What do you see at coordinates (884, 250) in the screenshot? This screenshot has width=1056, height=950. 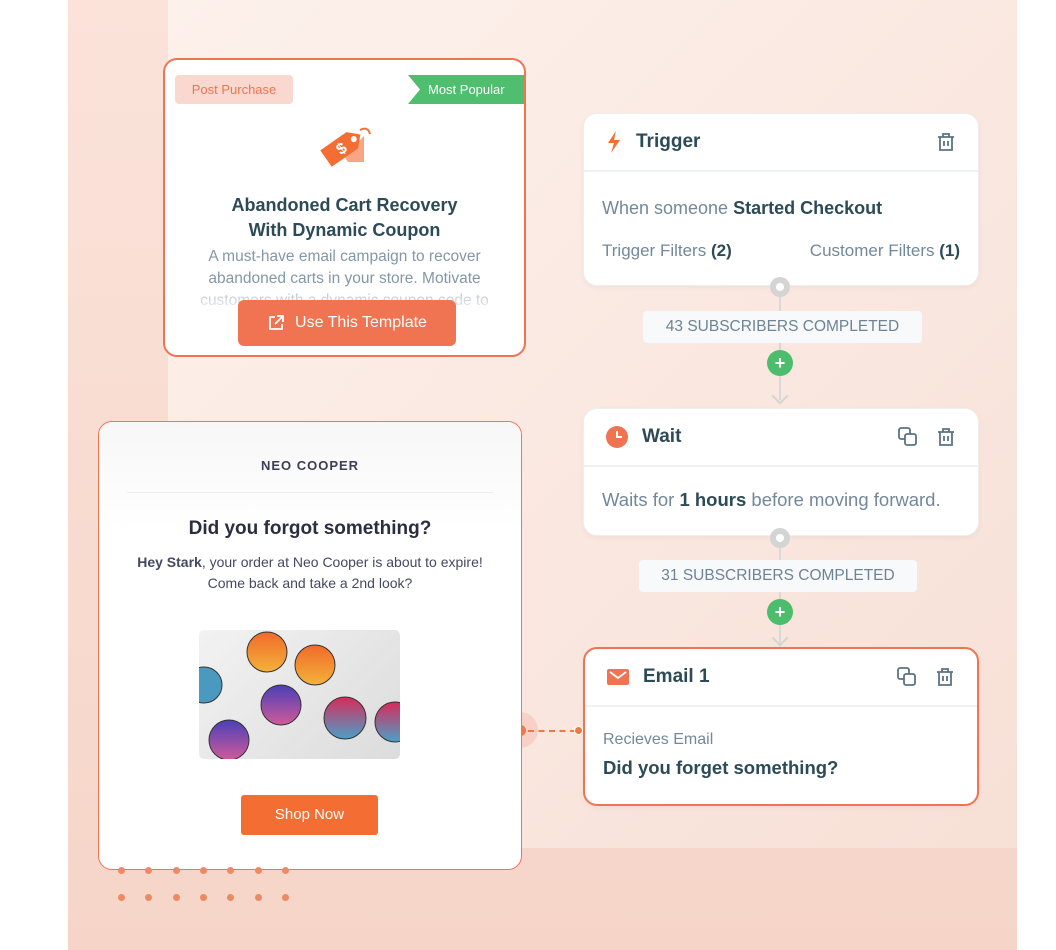 I see `customer-filters-link: Customer Filters (1)` at bounding box center [884, 250].